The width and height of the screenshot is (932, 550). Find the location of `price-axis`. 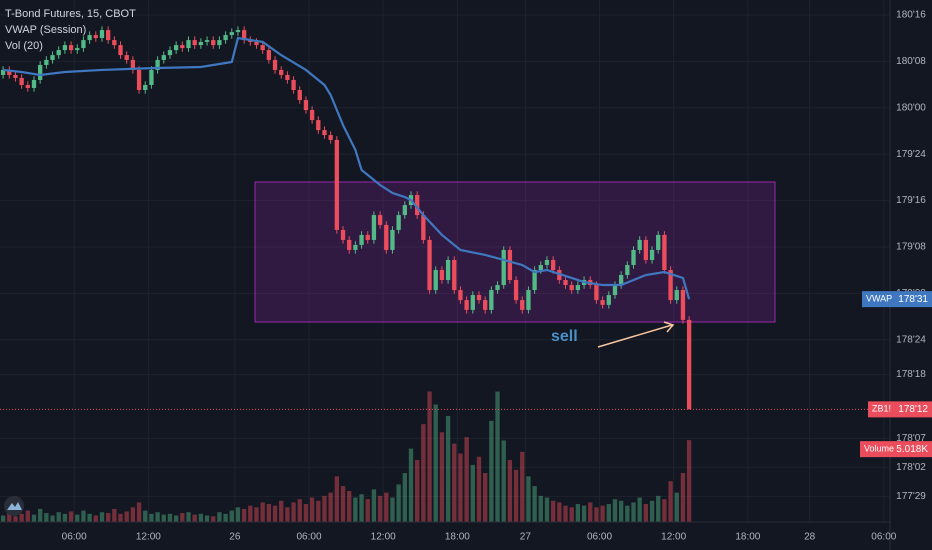

price-axis is located at coordinates (911, 275).